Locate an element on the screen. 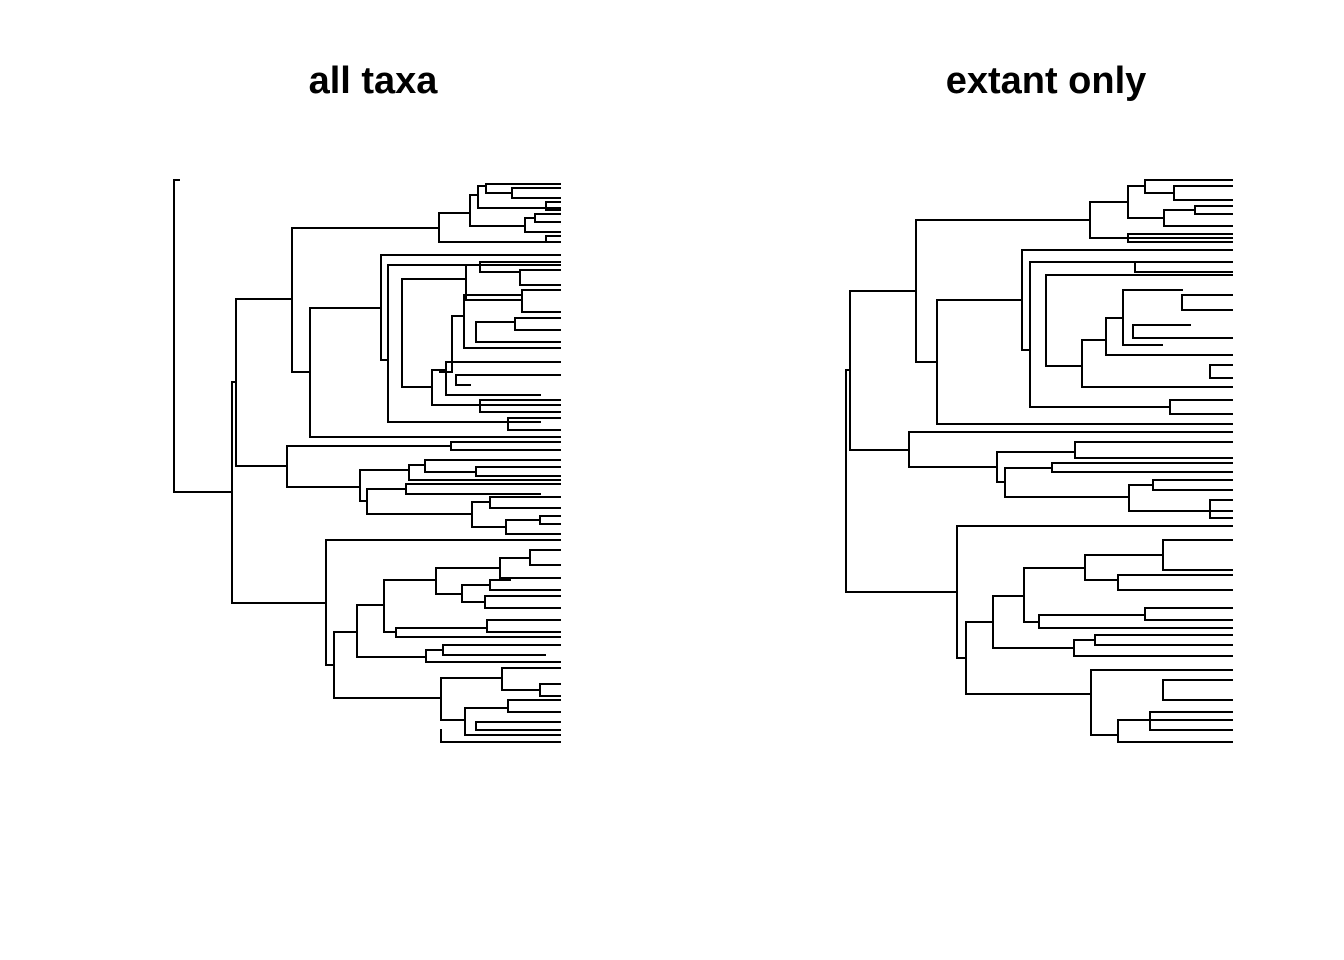 This screenshot has width=1344, height=960. panel-title-extant-only: extant only is located at coordinates (1046, 81).